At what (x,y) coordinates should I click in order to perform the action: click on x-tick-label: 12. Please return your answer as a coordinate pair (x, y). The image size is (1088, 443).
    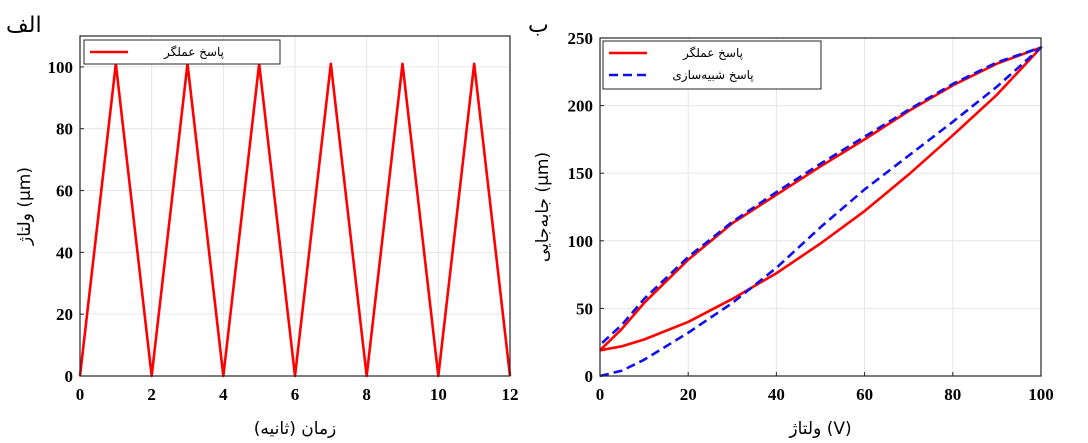
    Looking at the image, I should click on (510, 394).